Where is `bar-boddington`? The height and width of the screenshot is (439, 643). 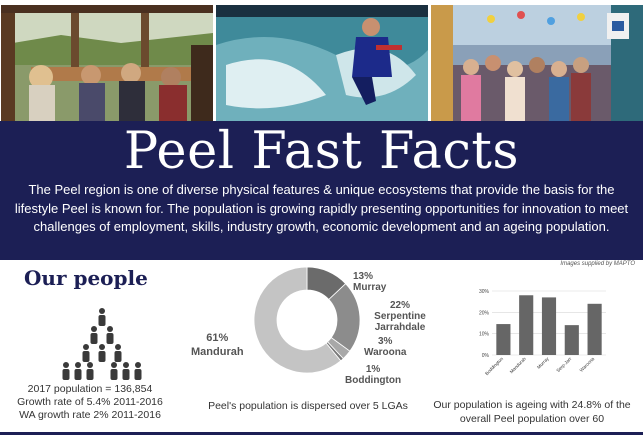 bar-boddington is located at coordinates (503, 339).